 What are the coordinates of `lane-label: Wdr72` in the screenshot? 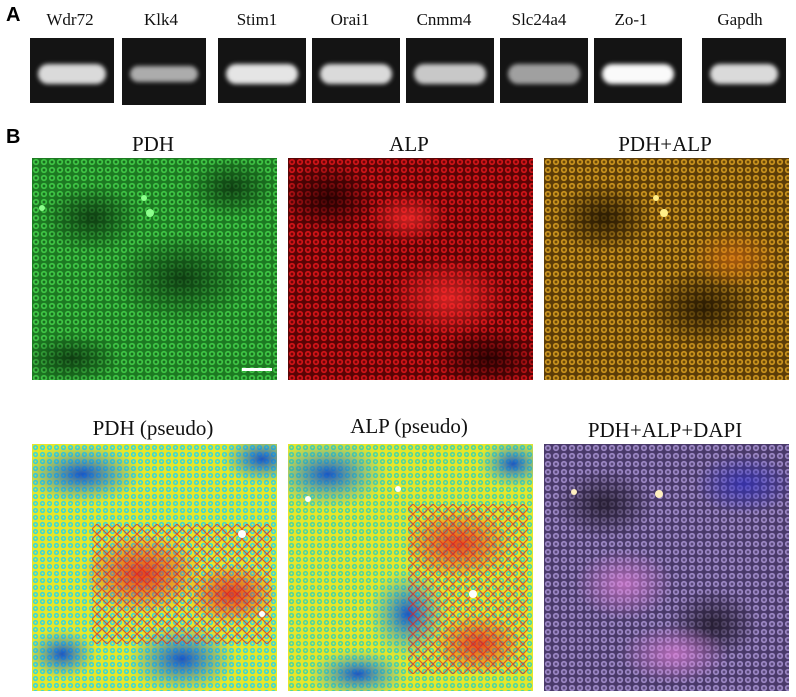 It's located at (70, 19).